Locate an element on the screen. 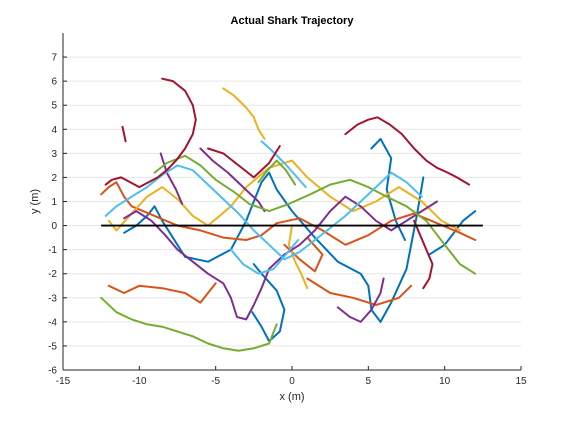  y-tick-label: -4 is located at coordinates (52, 322).